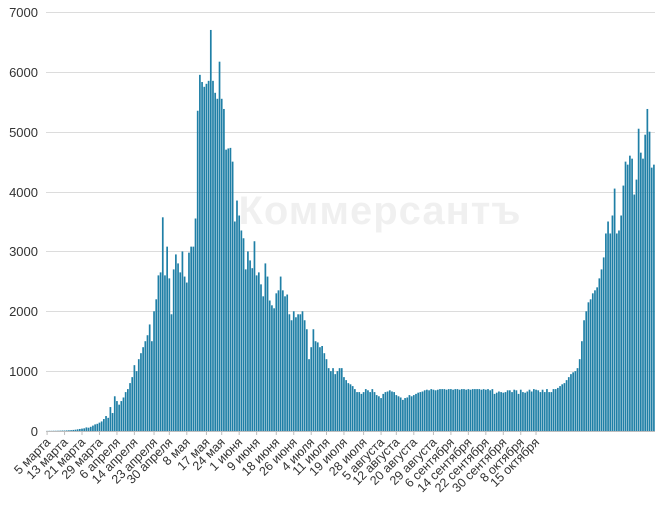 This screenshot has height=505, width=661. I want to click on y-axis: 0 1000 2000 3000 4000 5000 6000 7000, so click(23, 222).